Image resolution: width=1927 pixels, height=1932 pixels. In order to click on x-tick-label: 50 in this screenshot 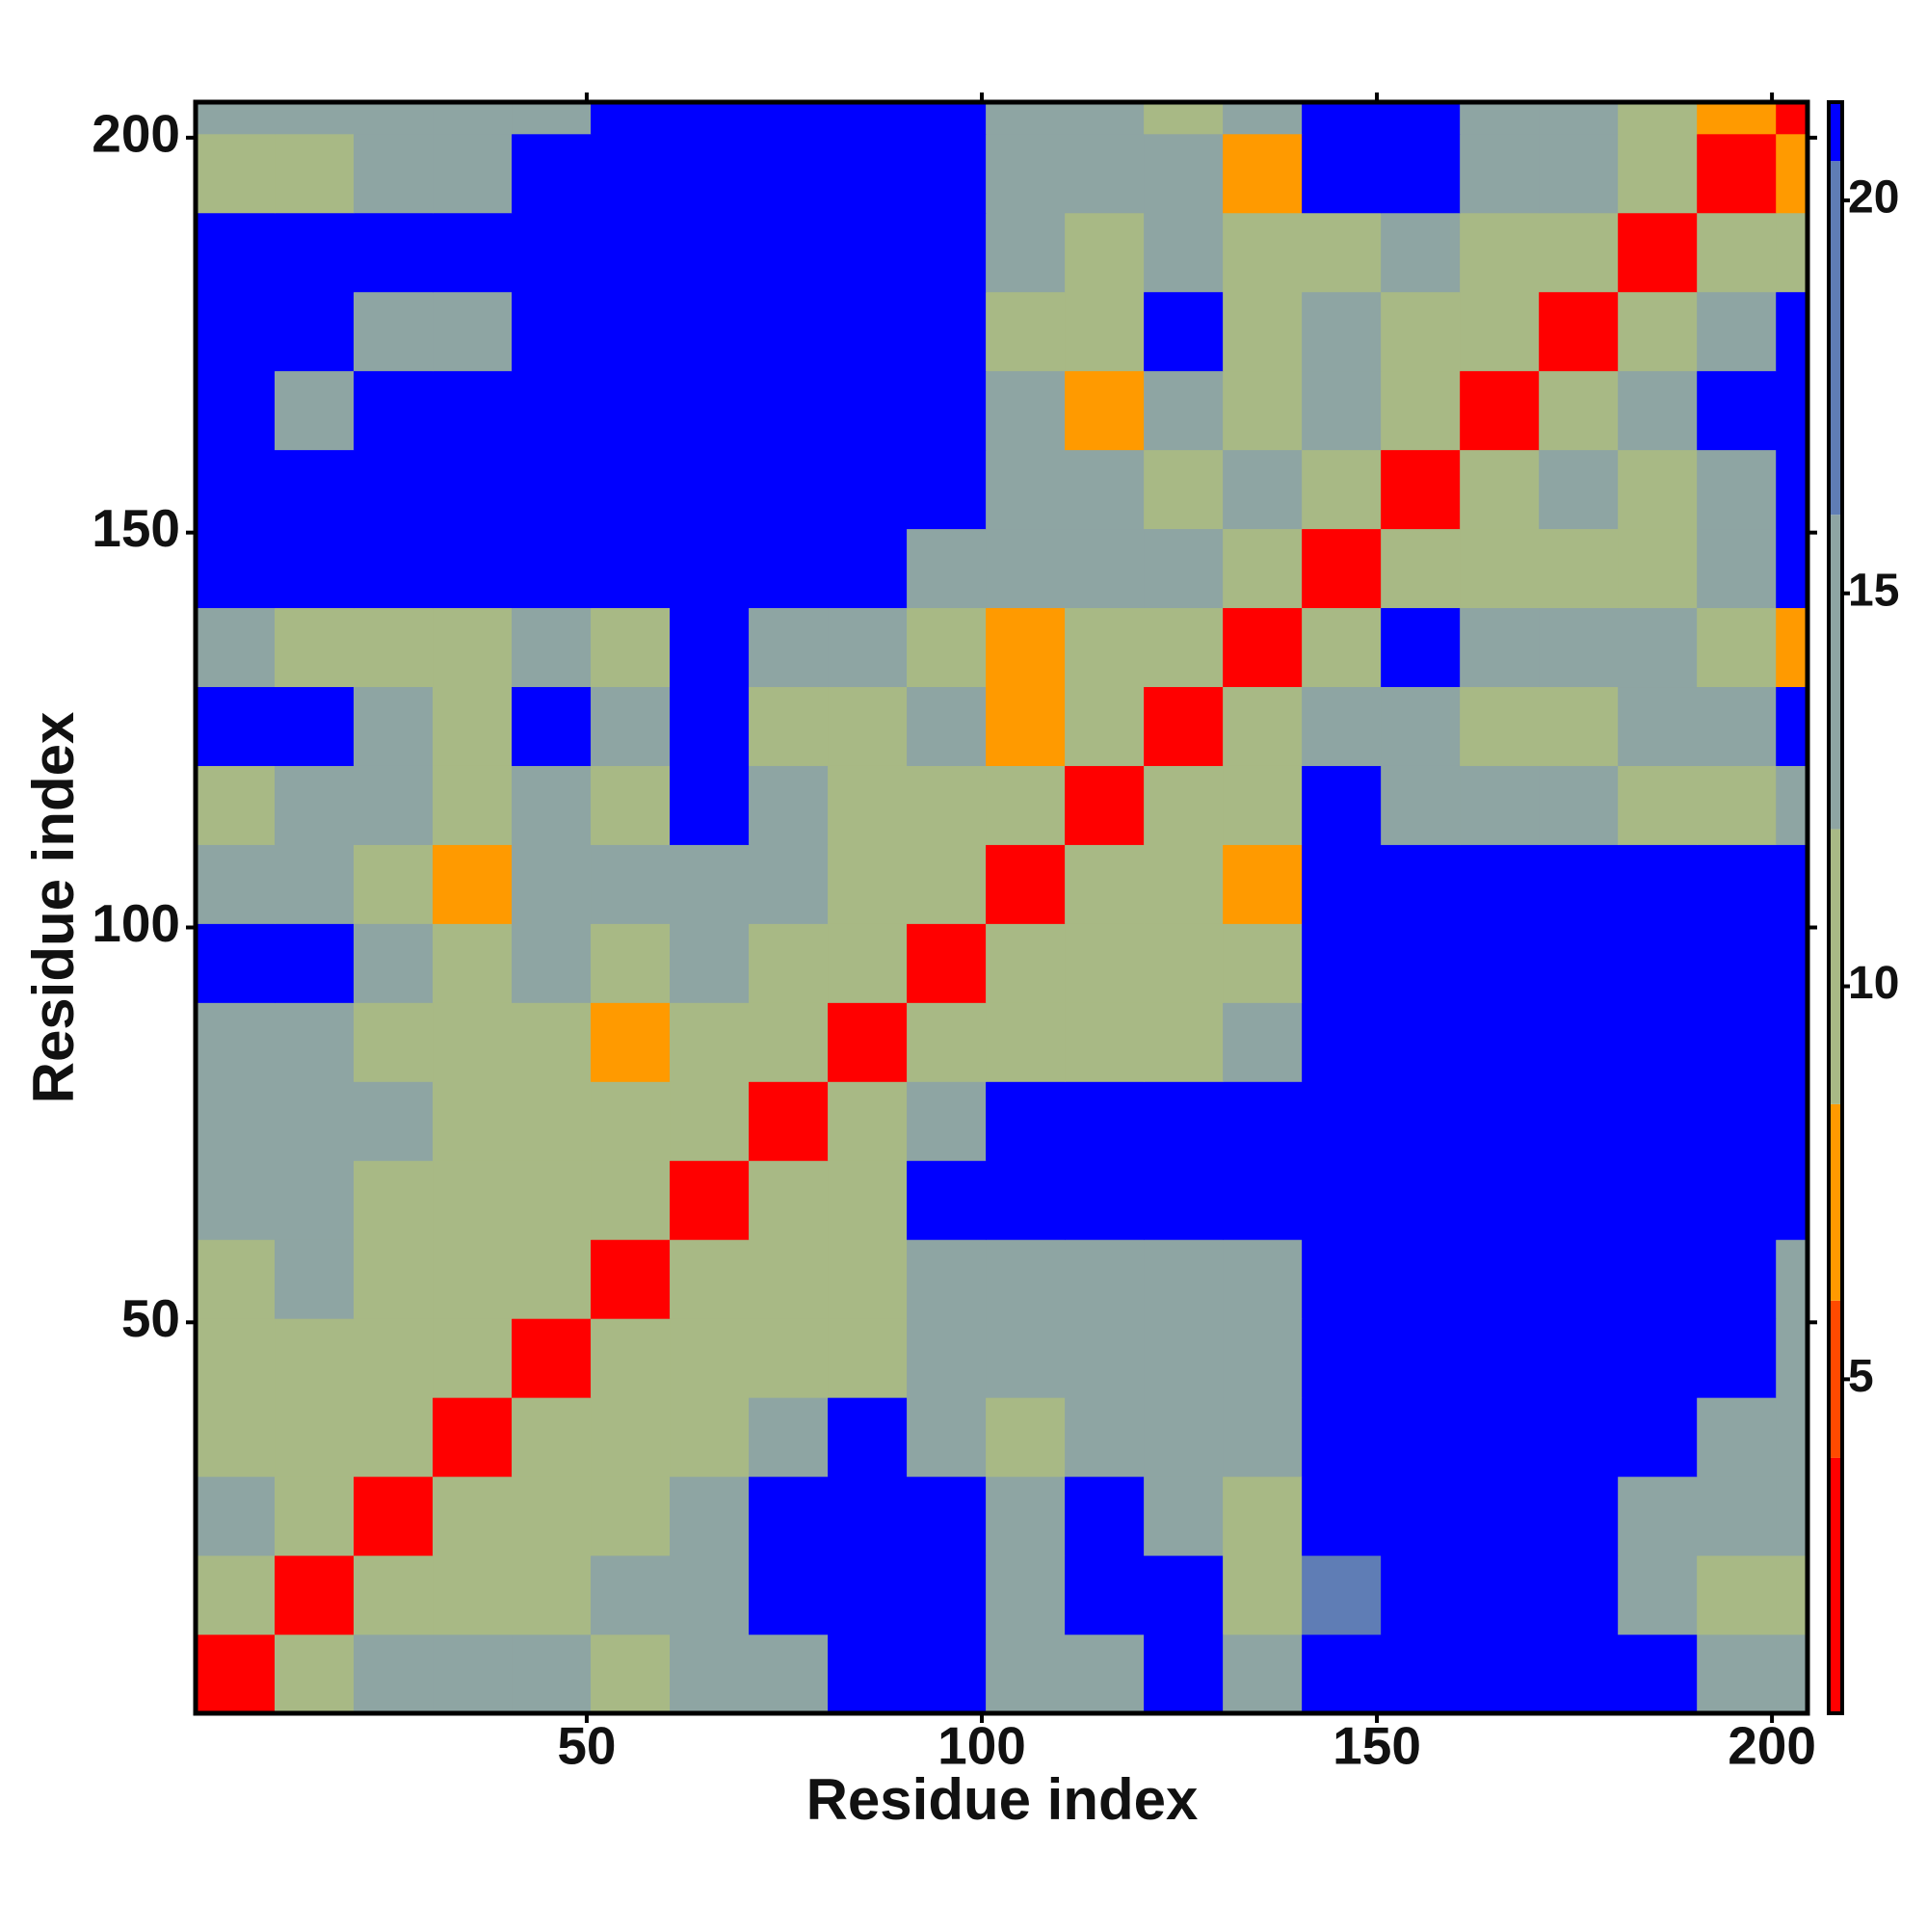, I will do `click(586, 1746)`.